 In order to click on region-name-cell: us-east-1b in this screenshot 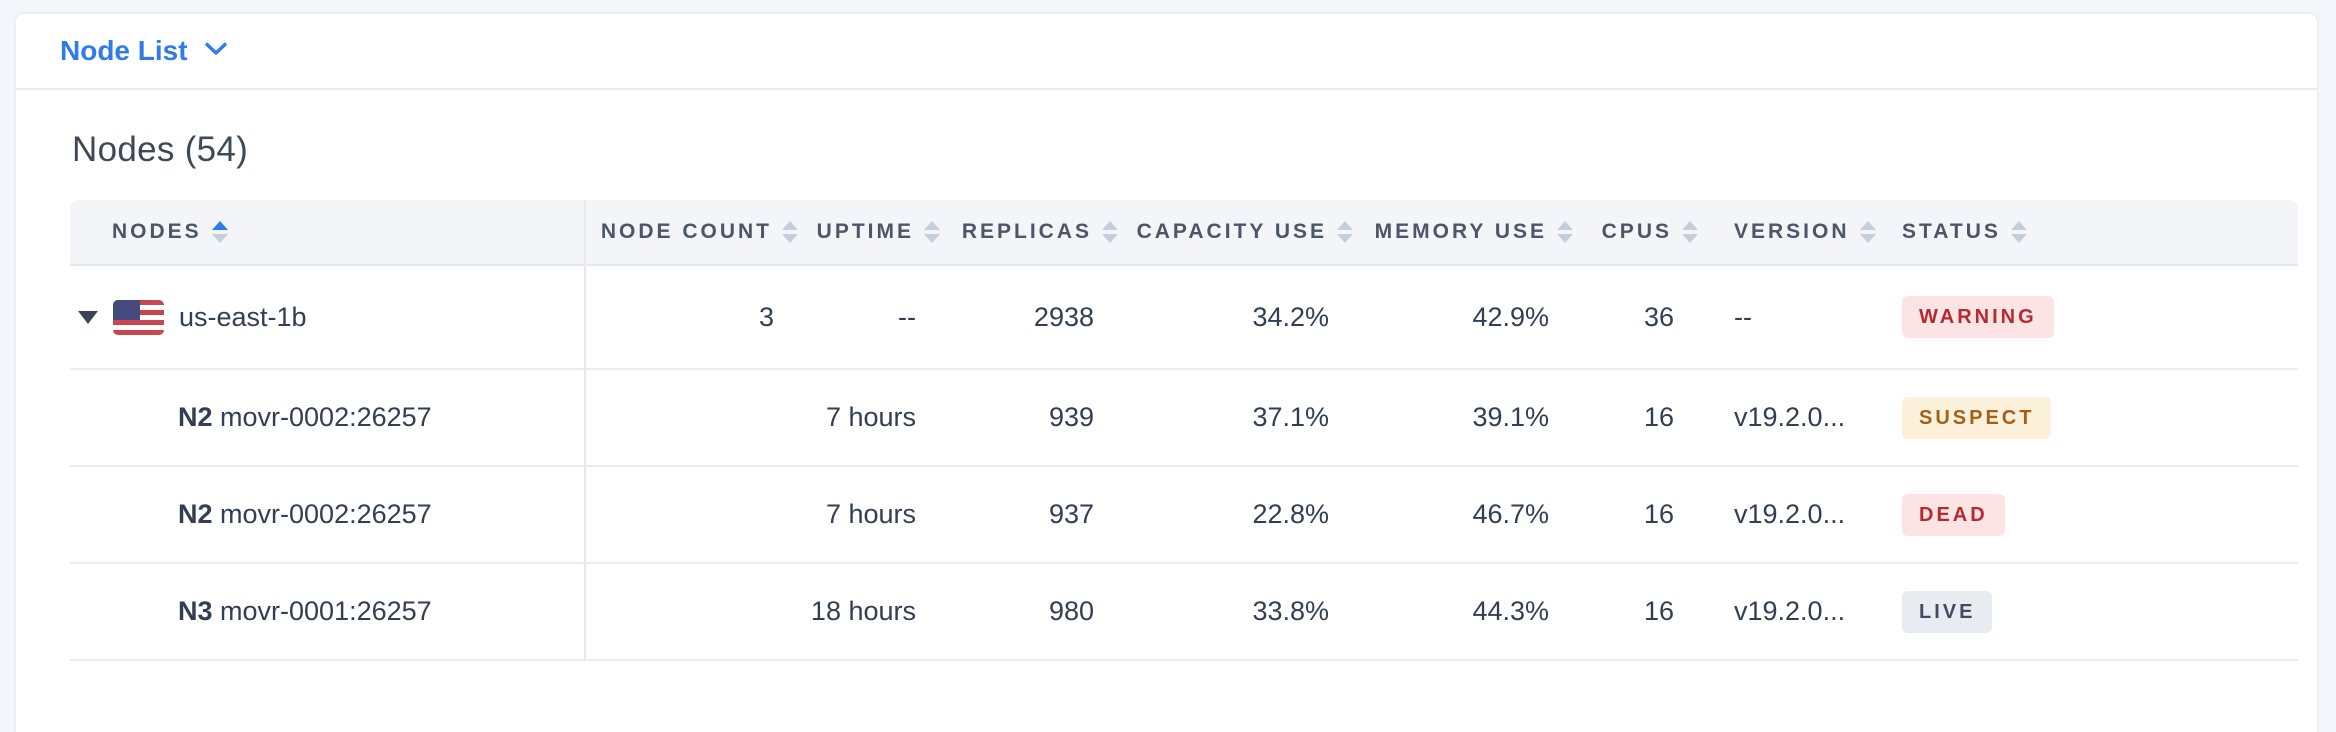, I will do `click(328, 318)`.